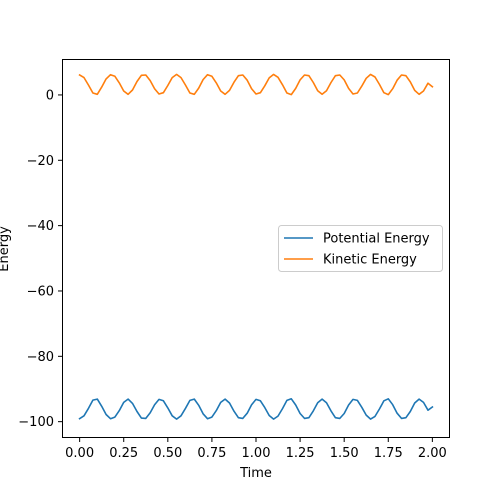 The image size is (500, 492). Describe the element at coordinates (344, 453) in the screenshot. I see `x-tick-label: 1.50` at that location.